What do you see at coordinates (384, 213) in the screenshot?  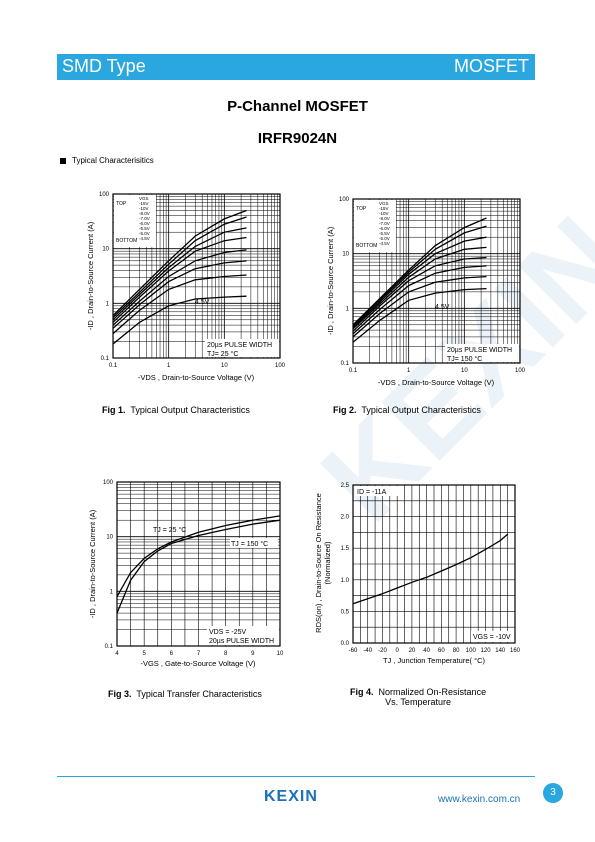 I see `legend-vgs: -10V` at bounding box center [384, 213].